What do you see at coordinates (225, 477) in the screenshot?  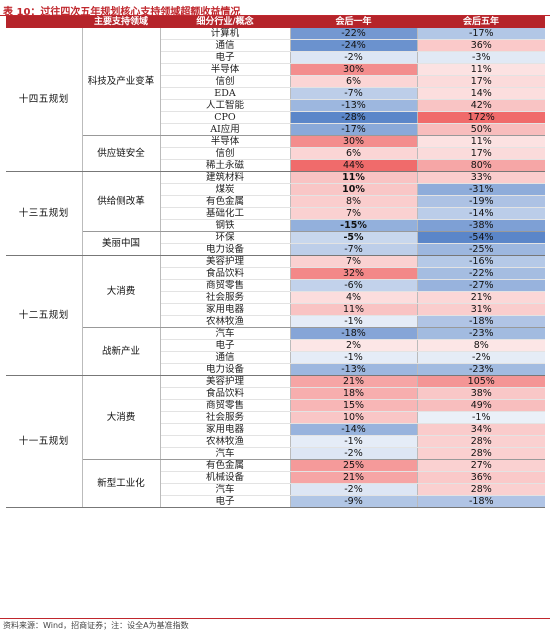 I see `sub-industry-cell: 机械设备` at bounding box center [225, 477].